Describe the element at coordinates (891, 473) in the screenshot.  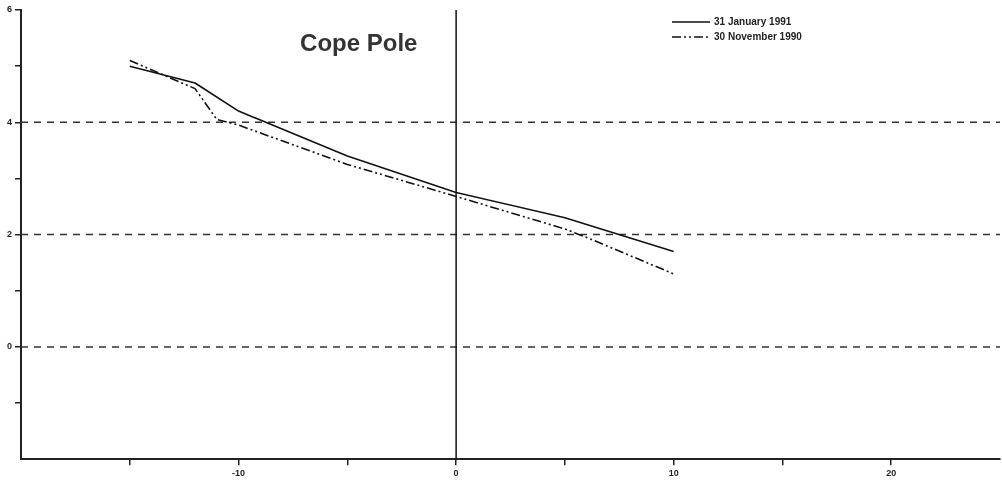
I see `x-tick-label: 20` at that location.